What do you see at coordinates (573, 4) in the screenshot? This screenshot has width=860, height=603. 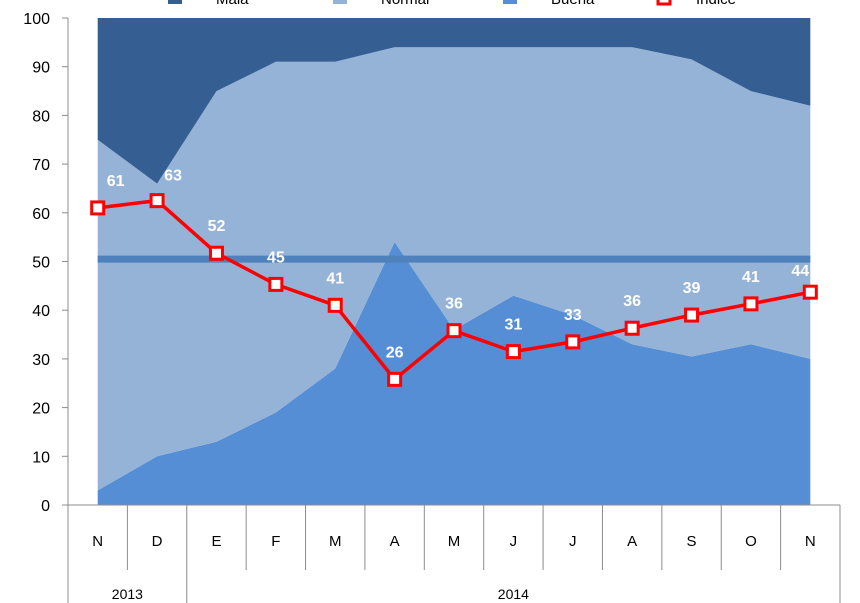 I see `legend-label: Buena` at bounding box center [573, 4].